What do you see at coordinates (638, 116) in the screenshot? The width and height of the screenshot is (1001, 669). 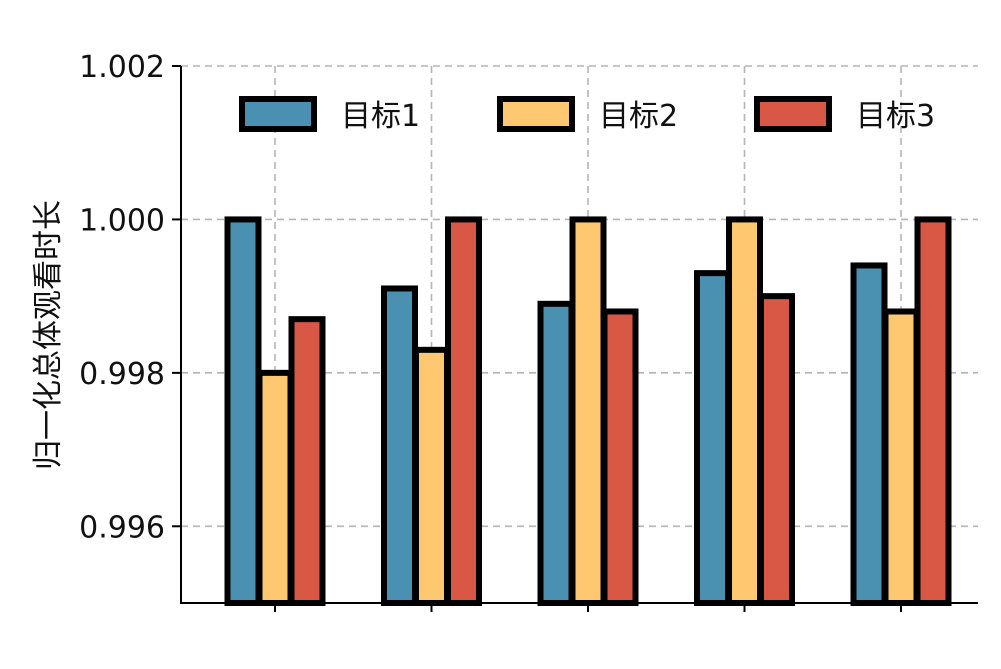 I see `legend-label-2: 目标2` at bounding box center [638, 116].